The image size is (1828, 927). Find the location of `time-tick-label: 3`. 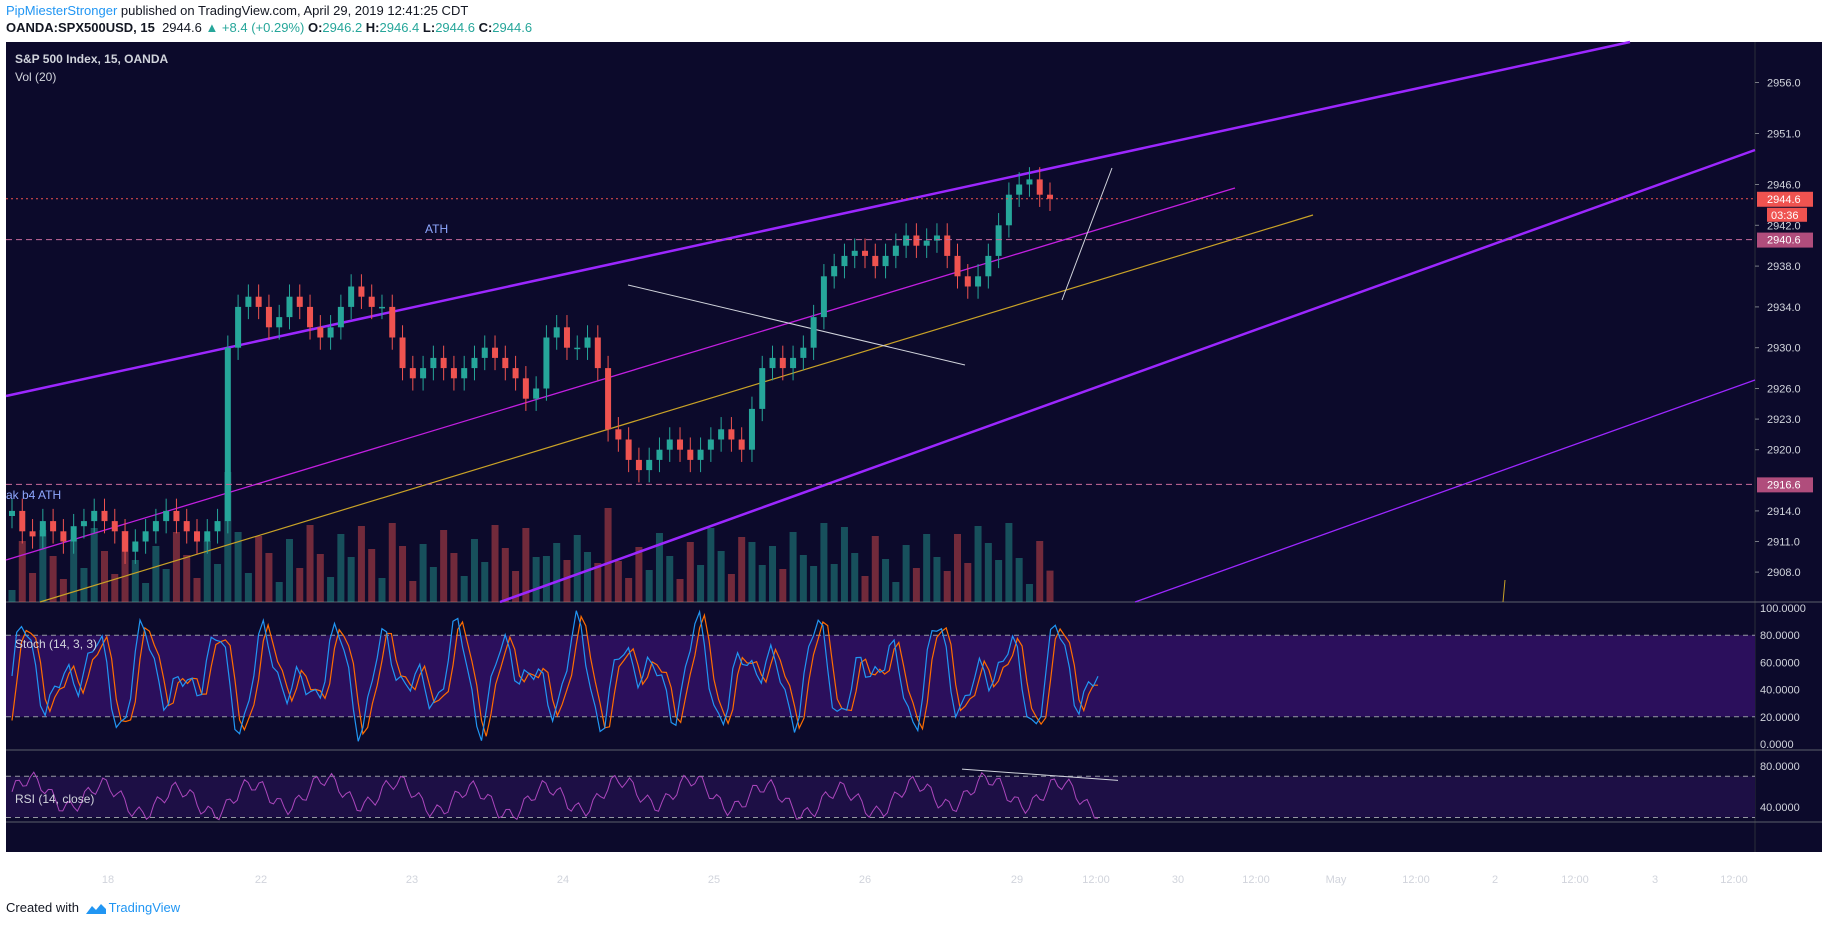

time-tick-label: 3 is located at coordinates (1655, 880).